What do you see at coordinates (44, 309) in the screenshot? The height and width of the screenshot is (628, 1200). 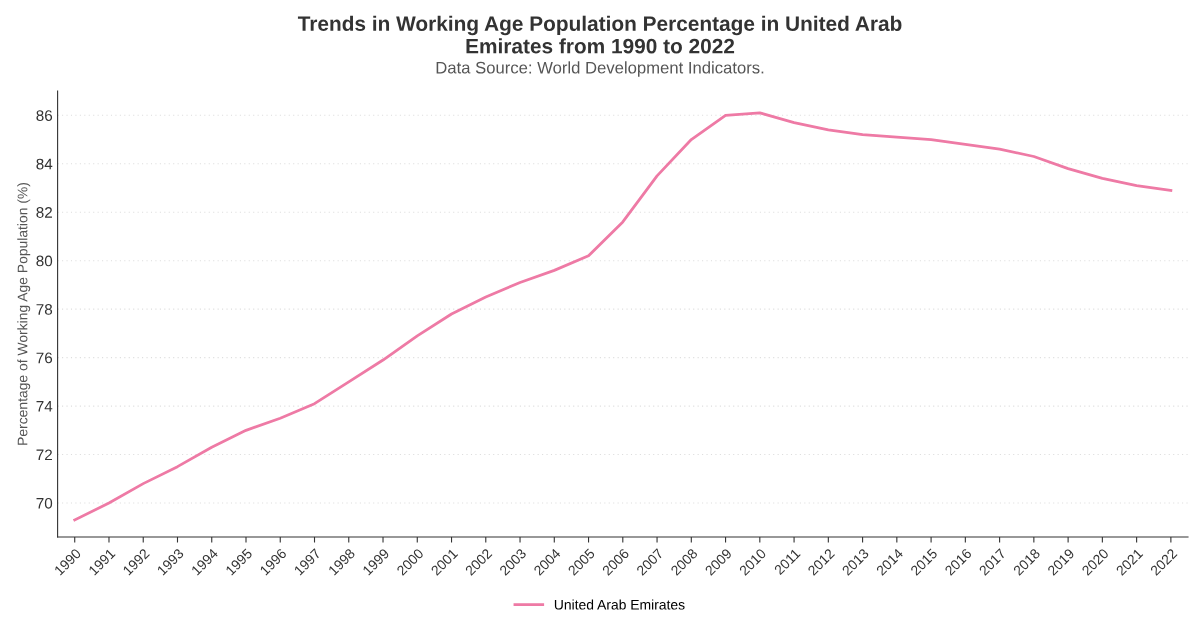 I see `y-tick-label: 78` at bounding box center [44, 309].